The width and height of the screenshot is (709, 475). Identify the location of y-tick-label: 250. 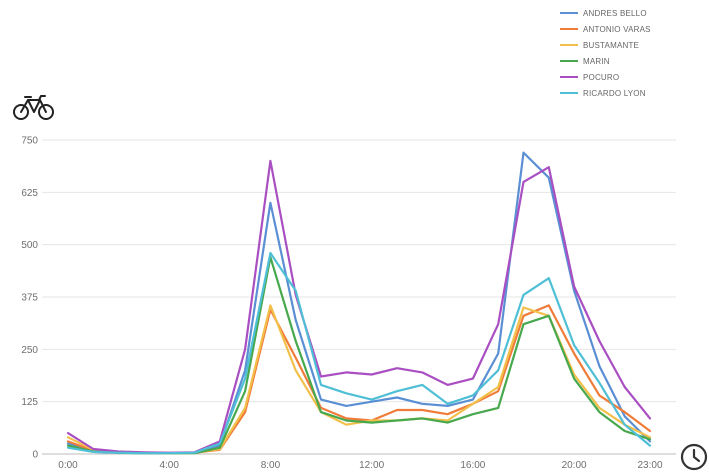
(29, 350).